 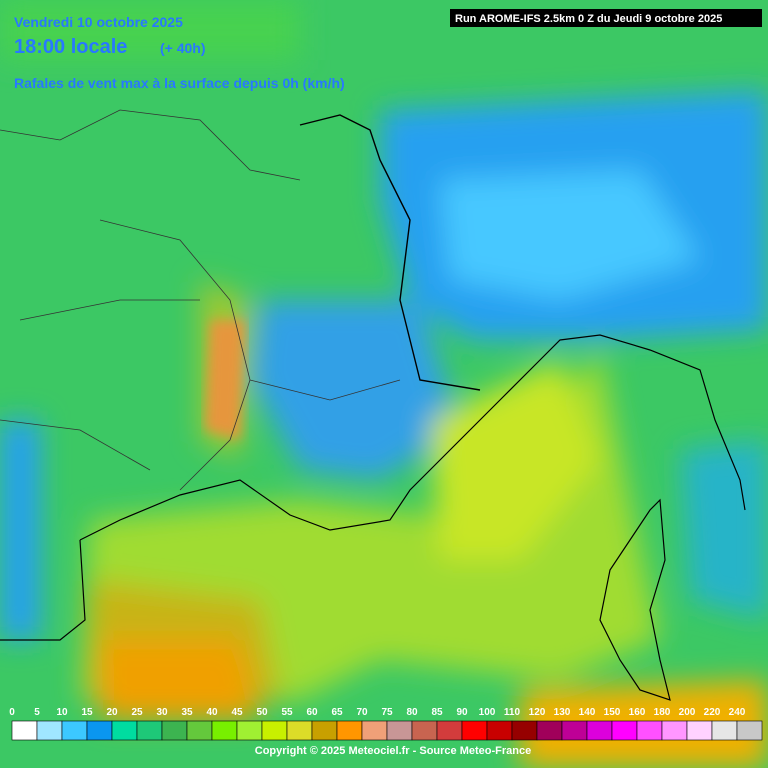 I want to click on legend-label: 120, so click(x=537, y=712).